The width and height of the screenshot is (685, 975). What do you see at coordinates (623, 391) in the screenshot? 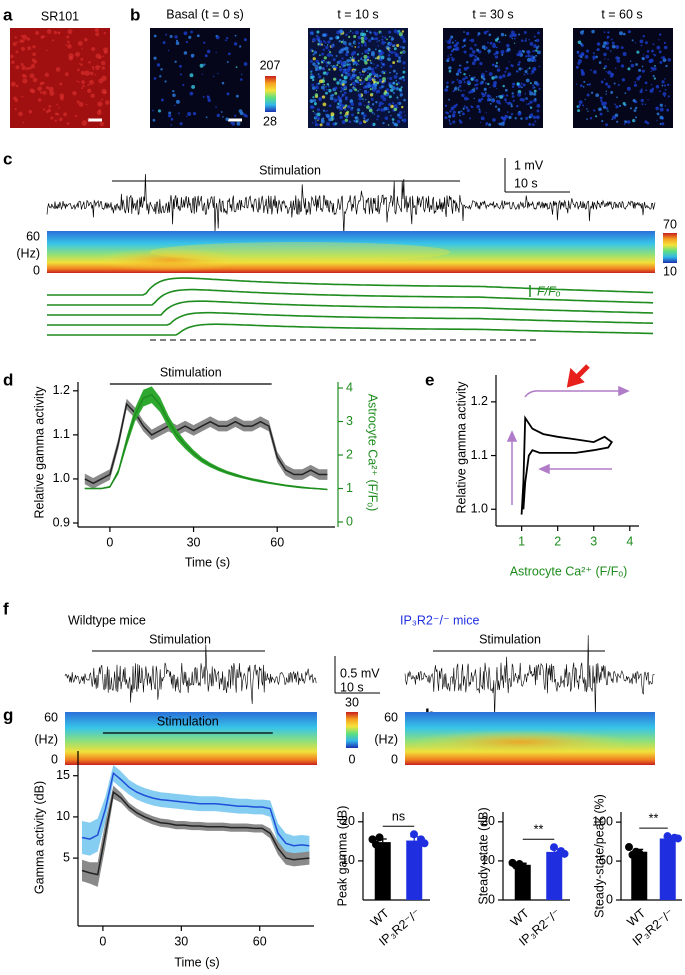
I see `arrow-head` at bounding box center [623, 391].